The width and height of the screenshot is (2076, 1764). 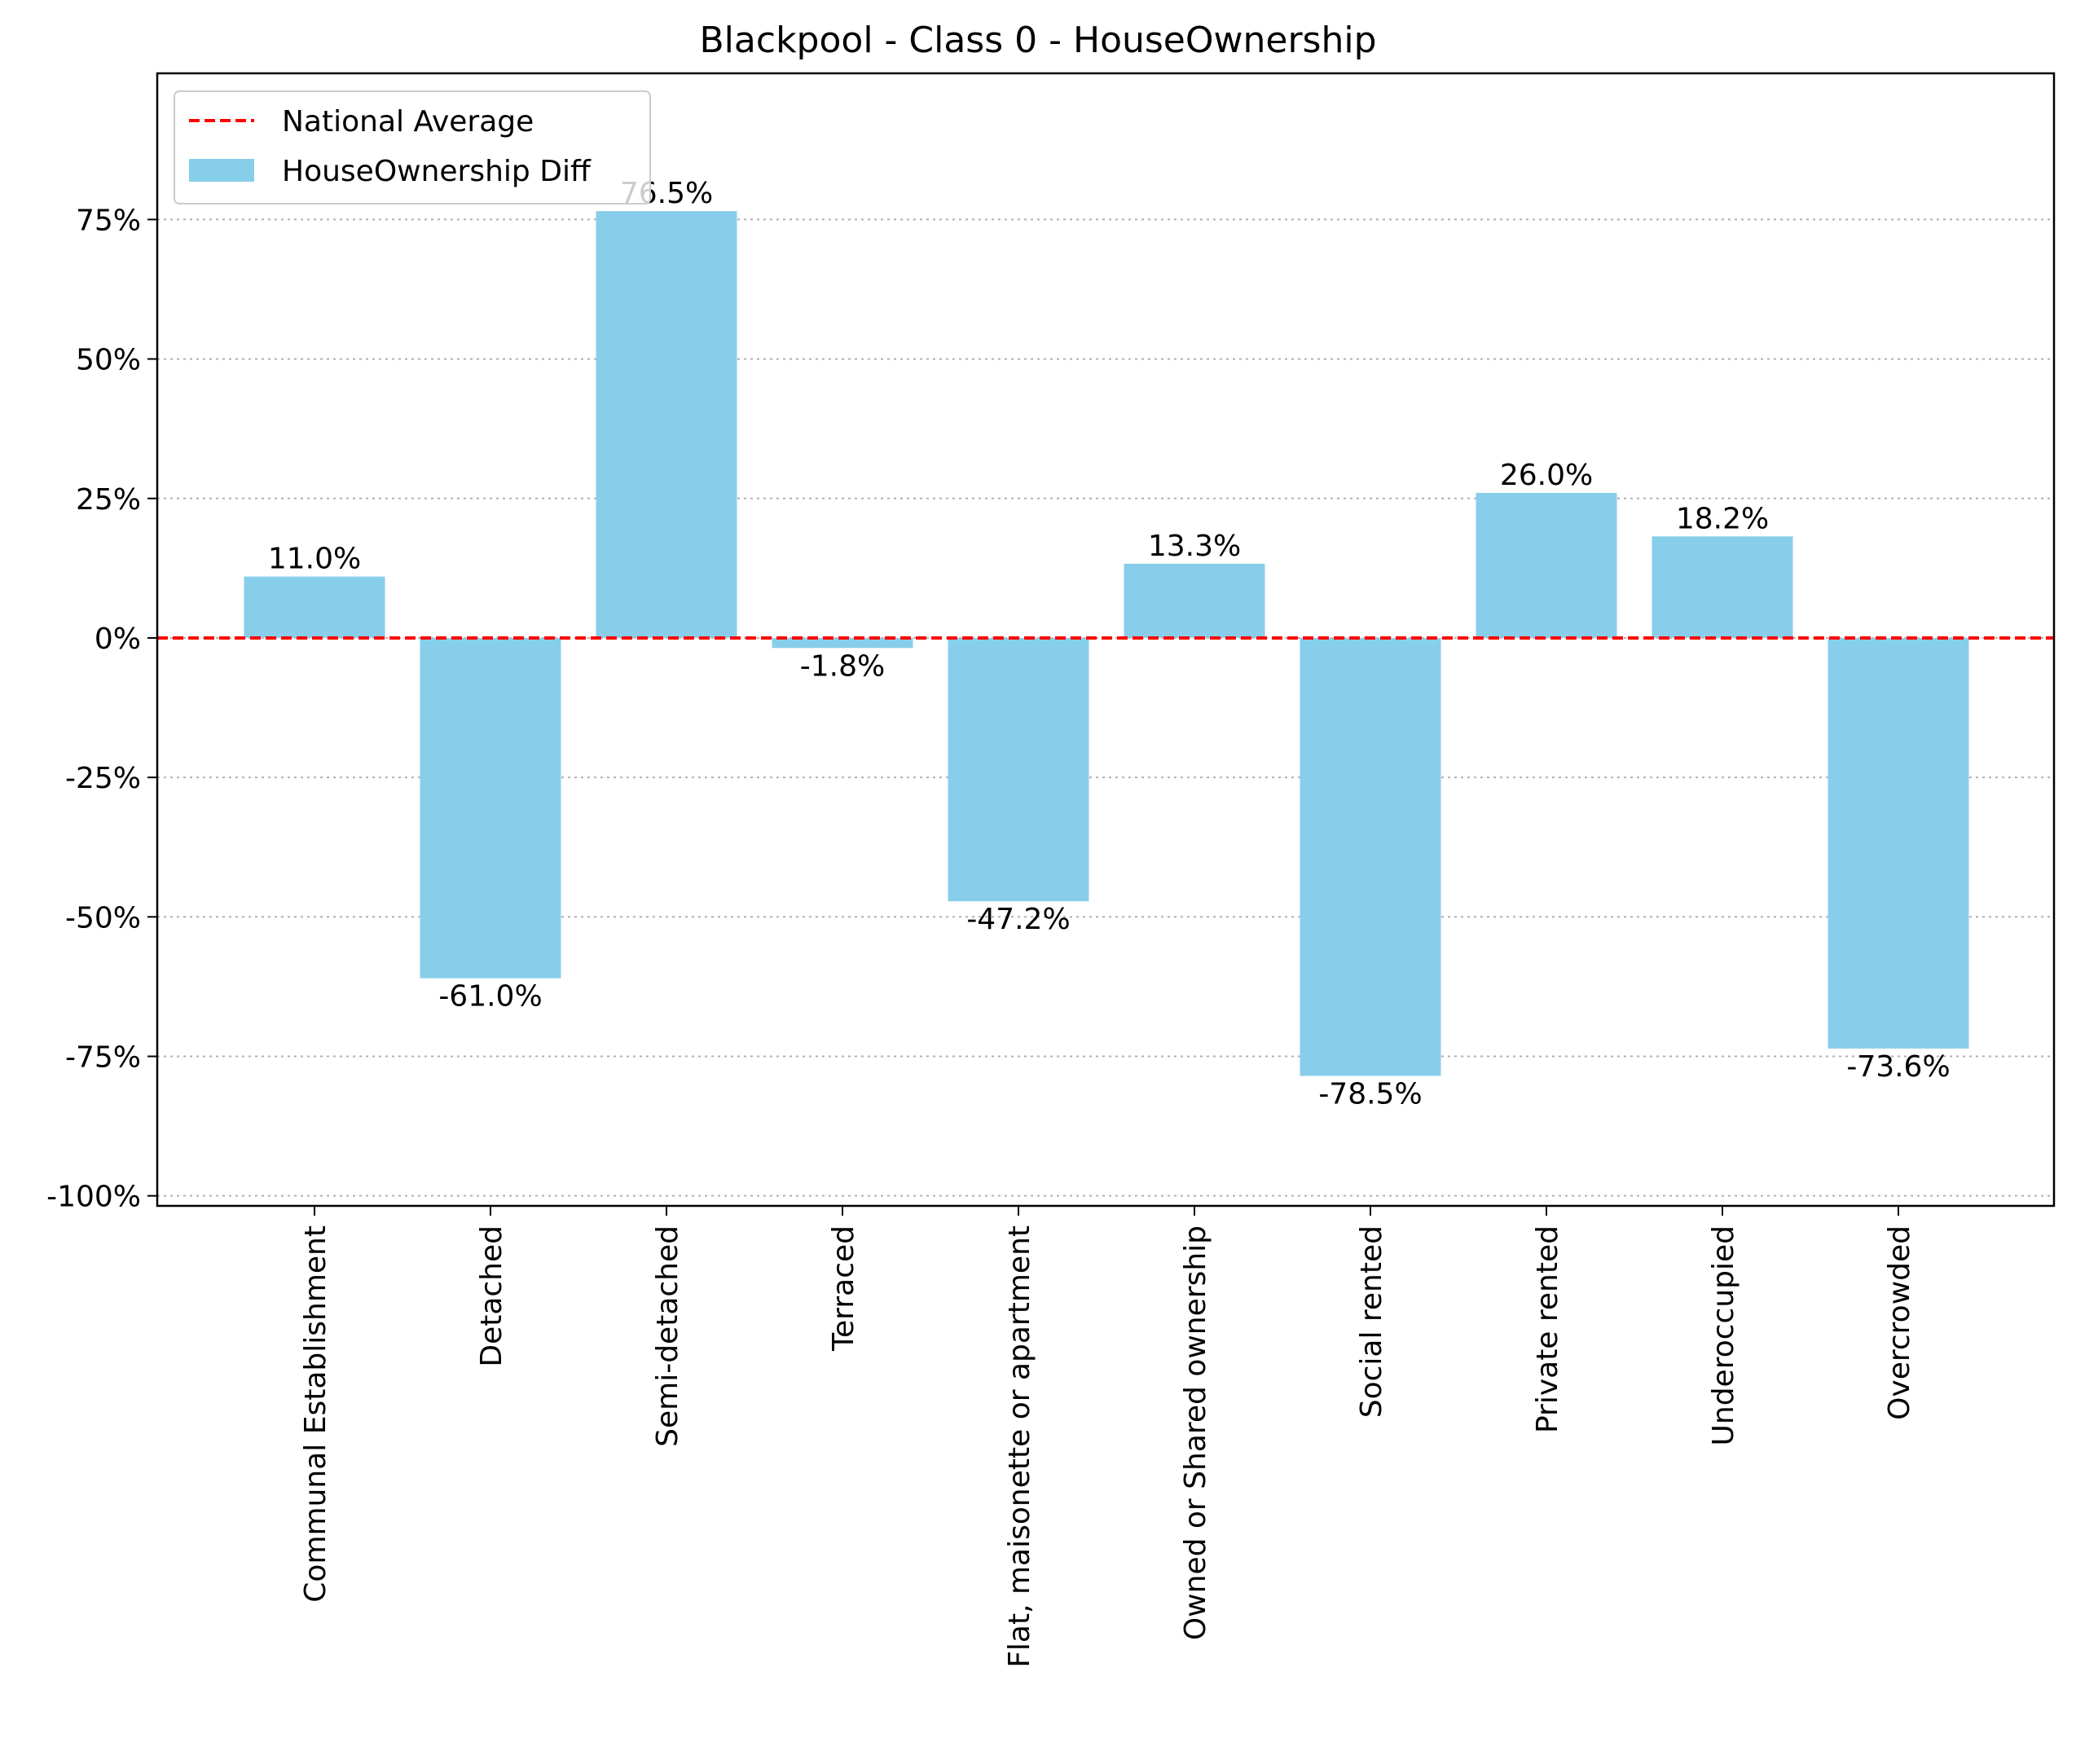 I want to click on y-tick-label: -50%, so click(x=103, y=918).